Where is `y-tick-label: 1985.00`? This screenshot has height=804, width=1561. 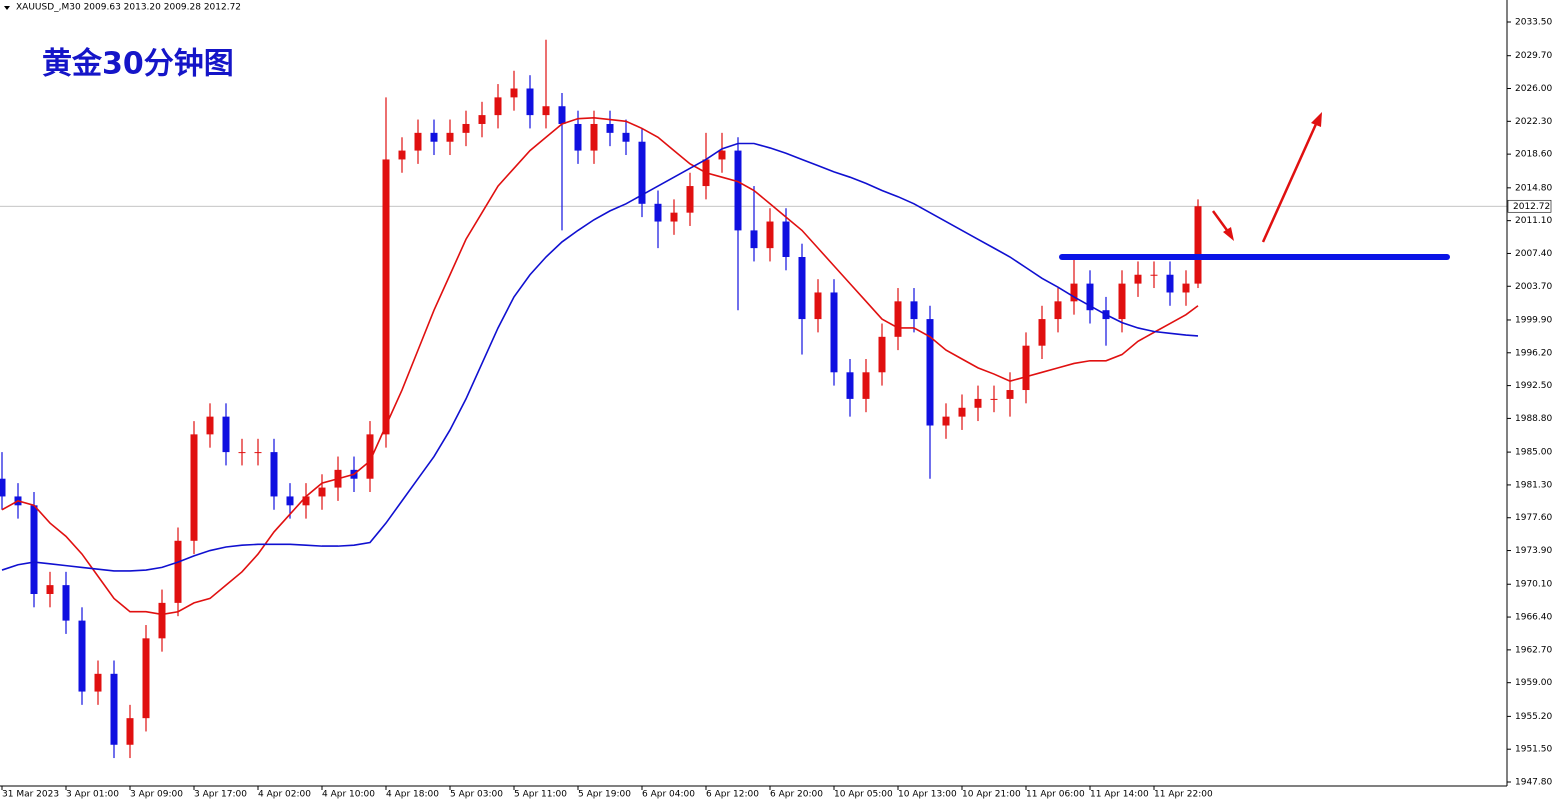
y-tick-label: 1985.00 is located at coordinates (1533, 453).